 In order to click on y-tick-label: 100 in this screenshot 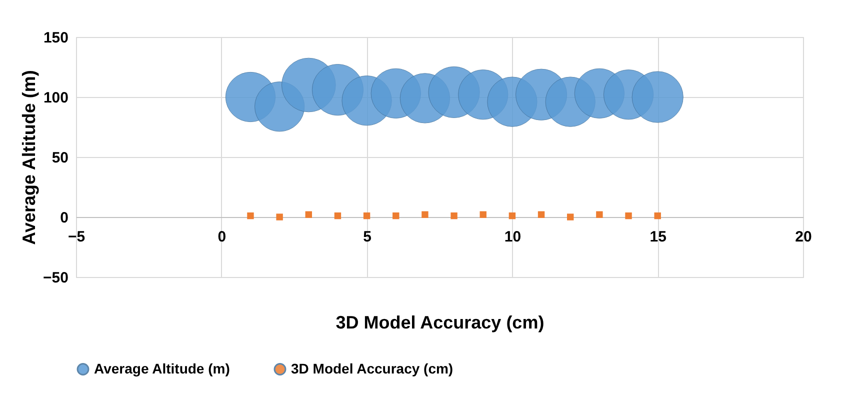, I will do `click(55, 98)`.